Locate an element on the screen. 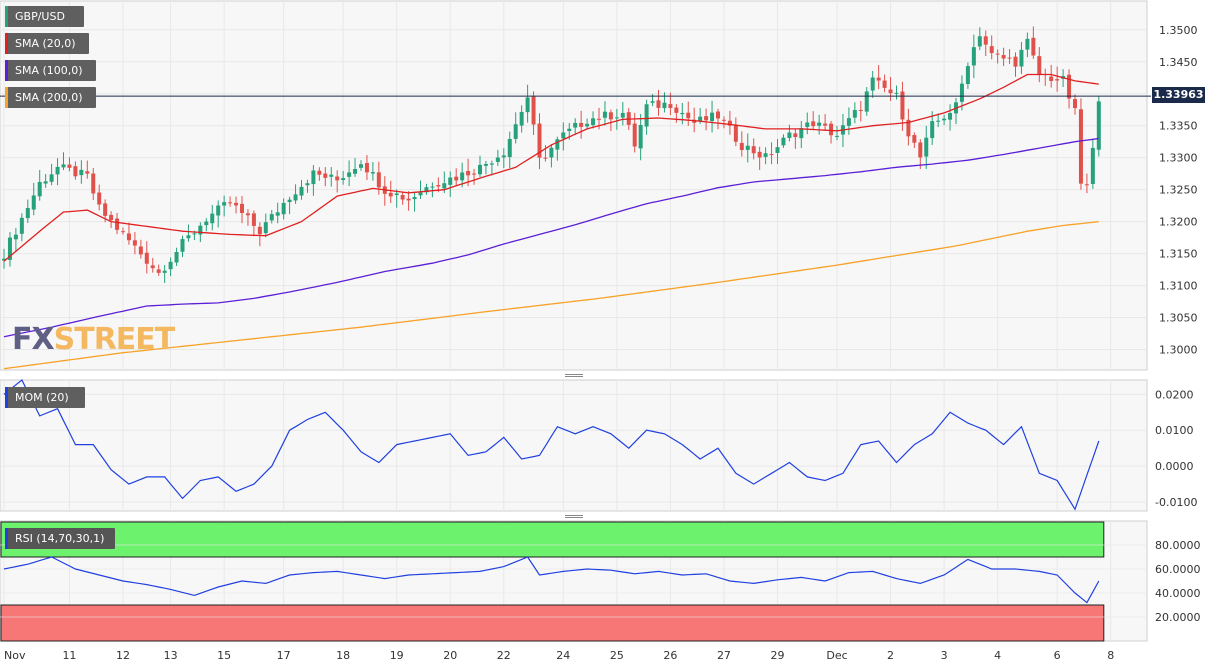  x-tick-label-9: 22 is located at coordinates (504, 655).